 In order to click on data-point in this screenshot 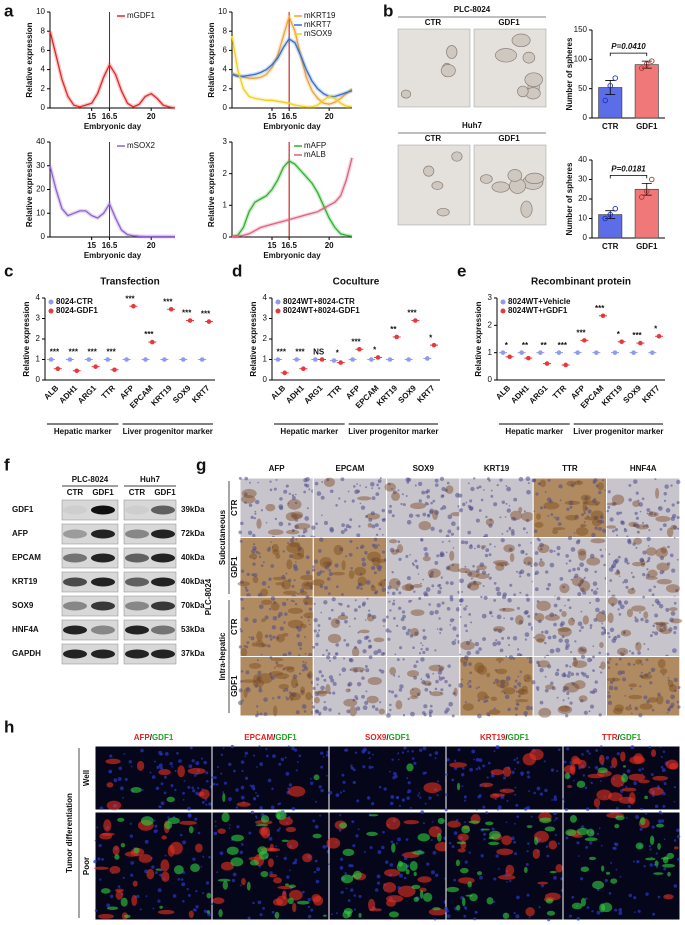, I will do `click(559, 352)`.